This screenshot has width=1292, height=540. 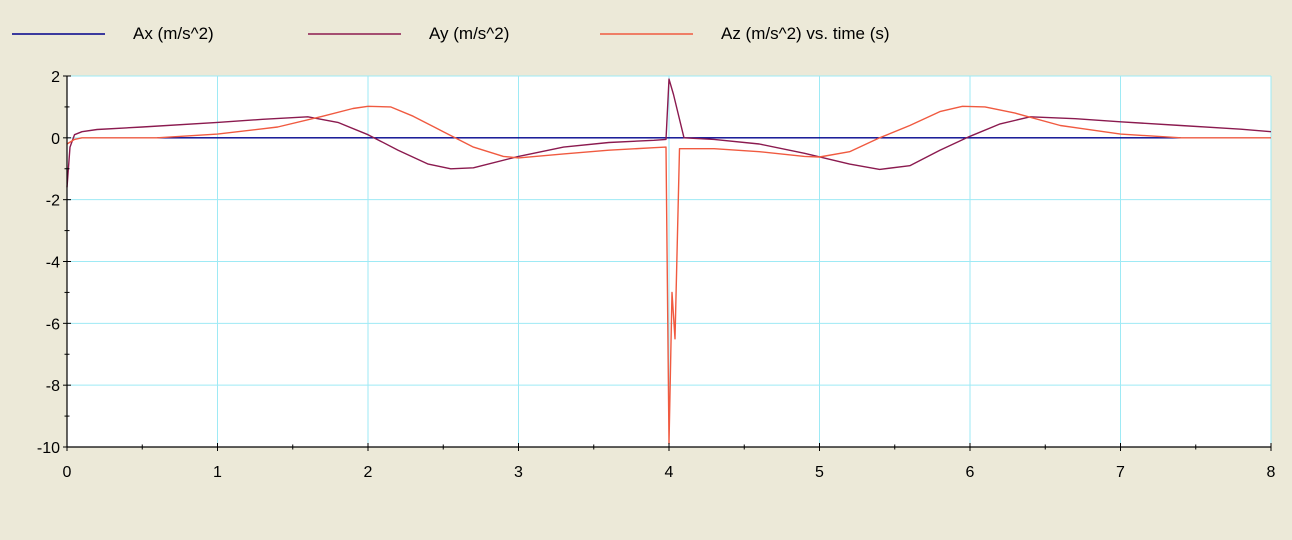 I want to click on y-tick-label: 2, so click(x=55, y=77).